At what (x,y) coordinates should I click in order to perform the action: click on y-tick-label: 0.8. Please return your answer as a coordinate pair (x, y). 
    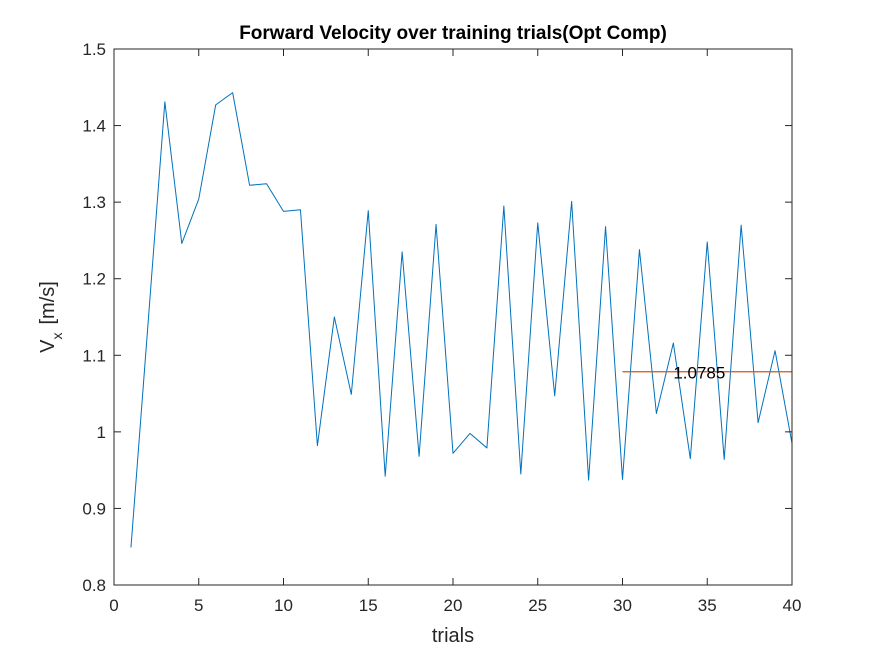
    Looking at the image, I should click on (94, 585).